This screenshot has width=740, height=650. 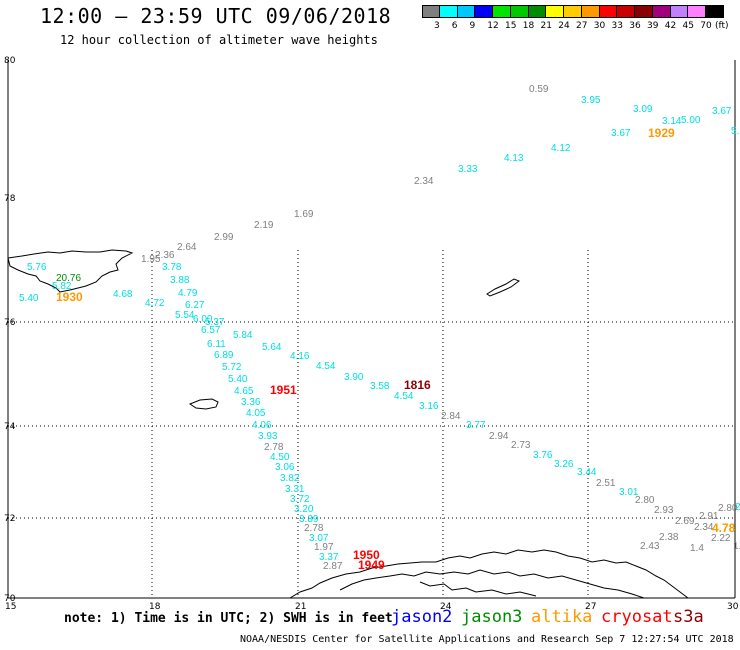 I want to click on scale-tick-label: 30, so click(x=599, y=26).